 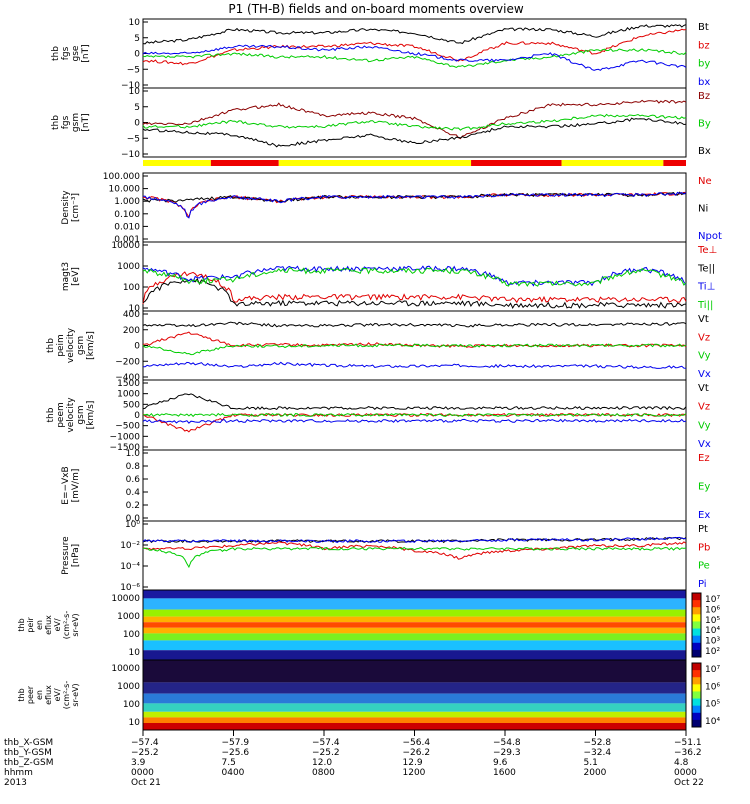 What do you see at coordinates (145, 743) in the screenshot?
I see `xtick-x-gsm: −57.4` at bounding box center [145, 743].